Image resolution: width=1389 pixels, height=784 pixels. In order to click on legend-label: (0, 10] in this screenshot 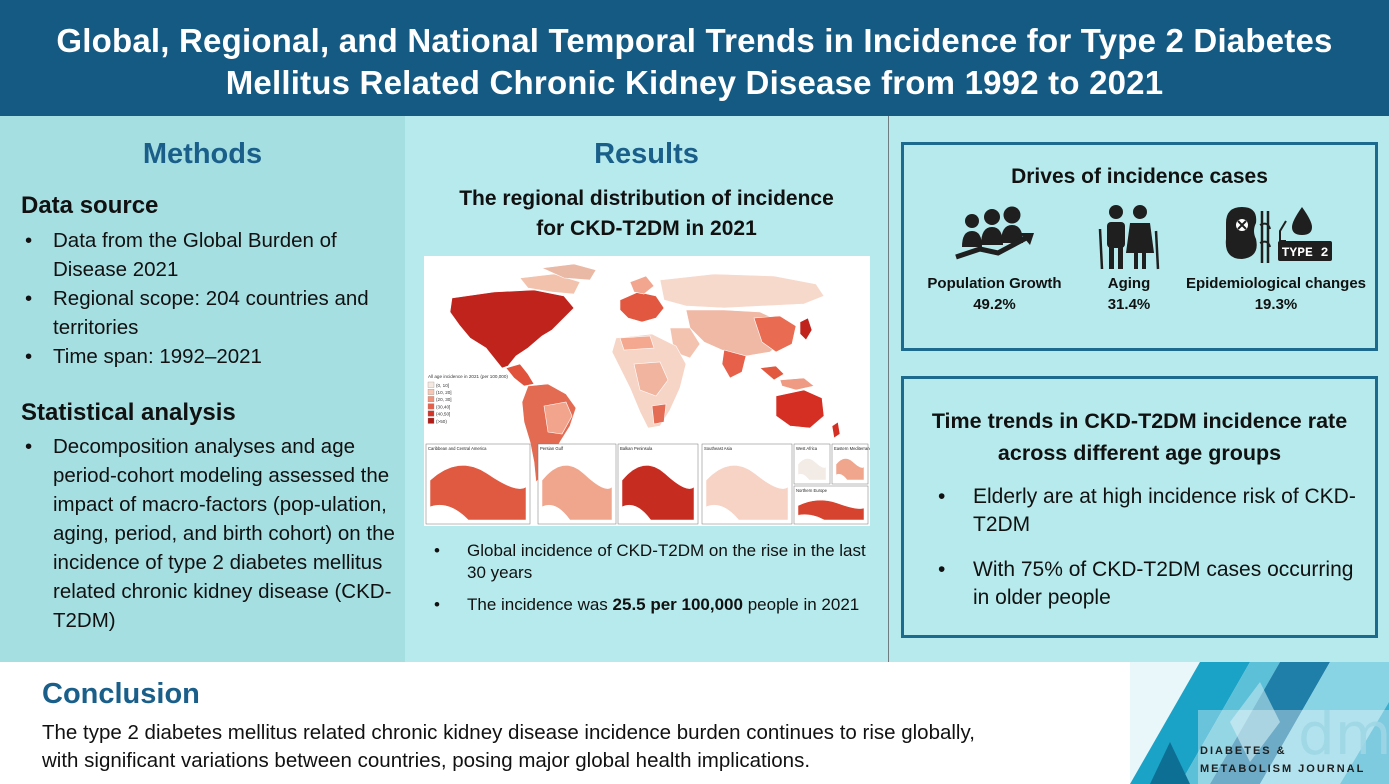, I will do `click(442, 385)`.